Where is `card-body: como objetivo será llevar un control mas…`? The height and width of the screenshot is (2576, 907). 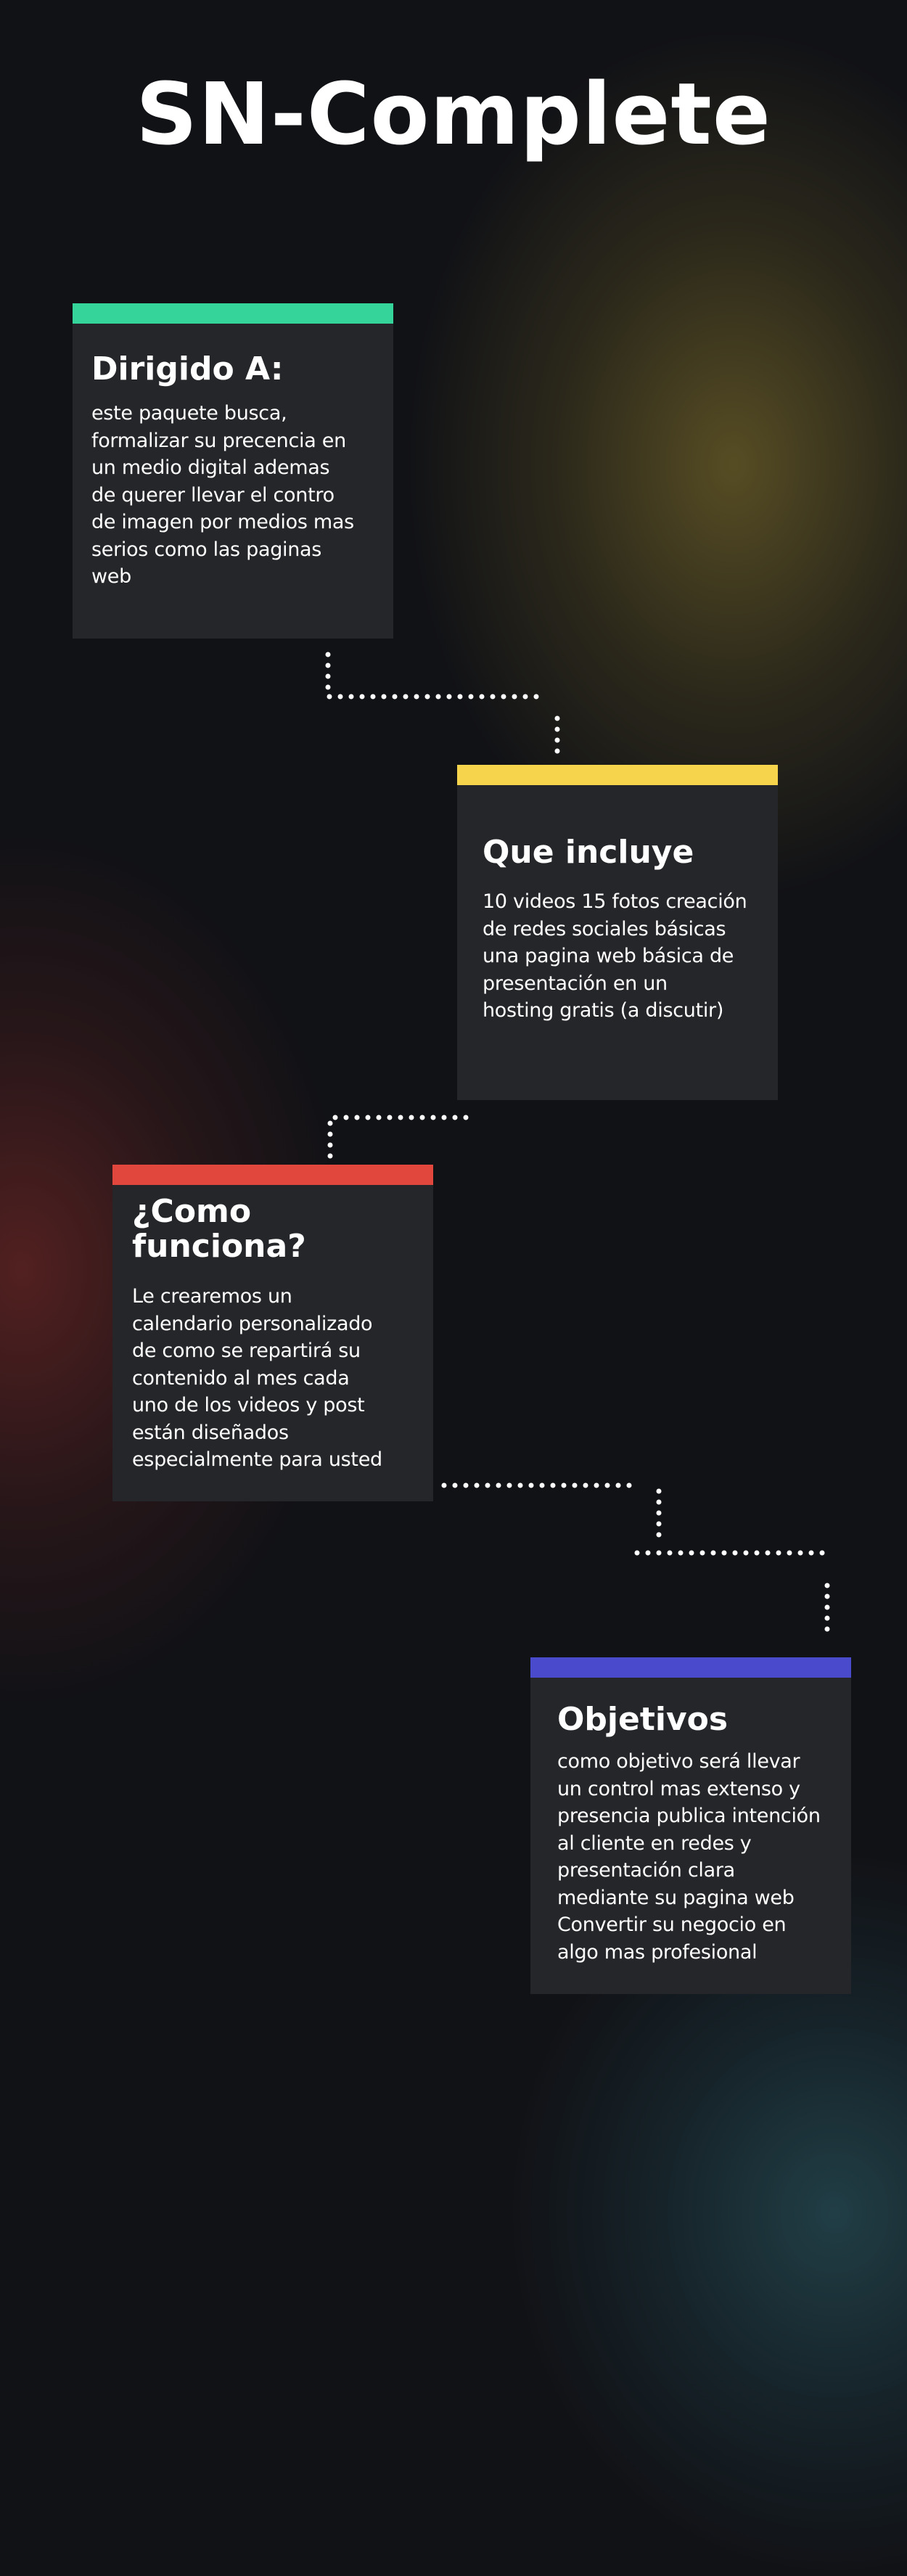
card-body: como objetivo será llevar un control mas… is located at coordinates (689, 1857).